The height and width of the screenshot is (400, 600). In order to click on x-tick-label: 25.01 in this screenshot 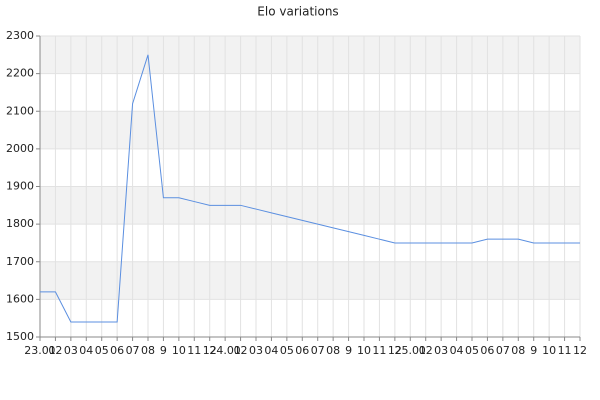, I will do `click(411, 350)`.